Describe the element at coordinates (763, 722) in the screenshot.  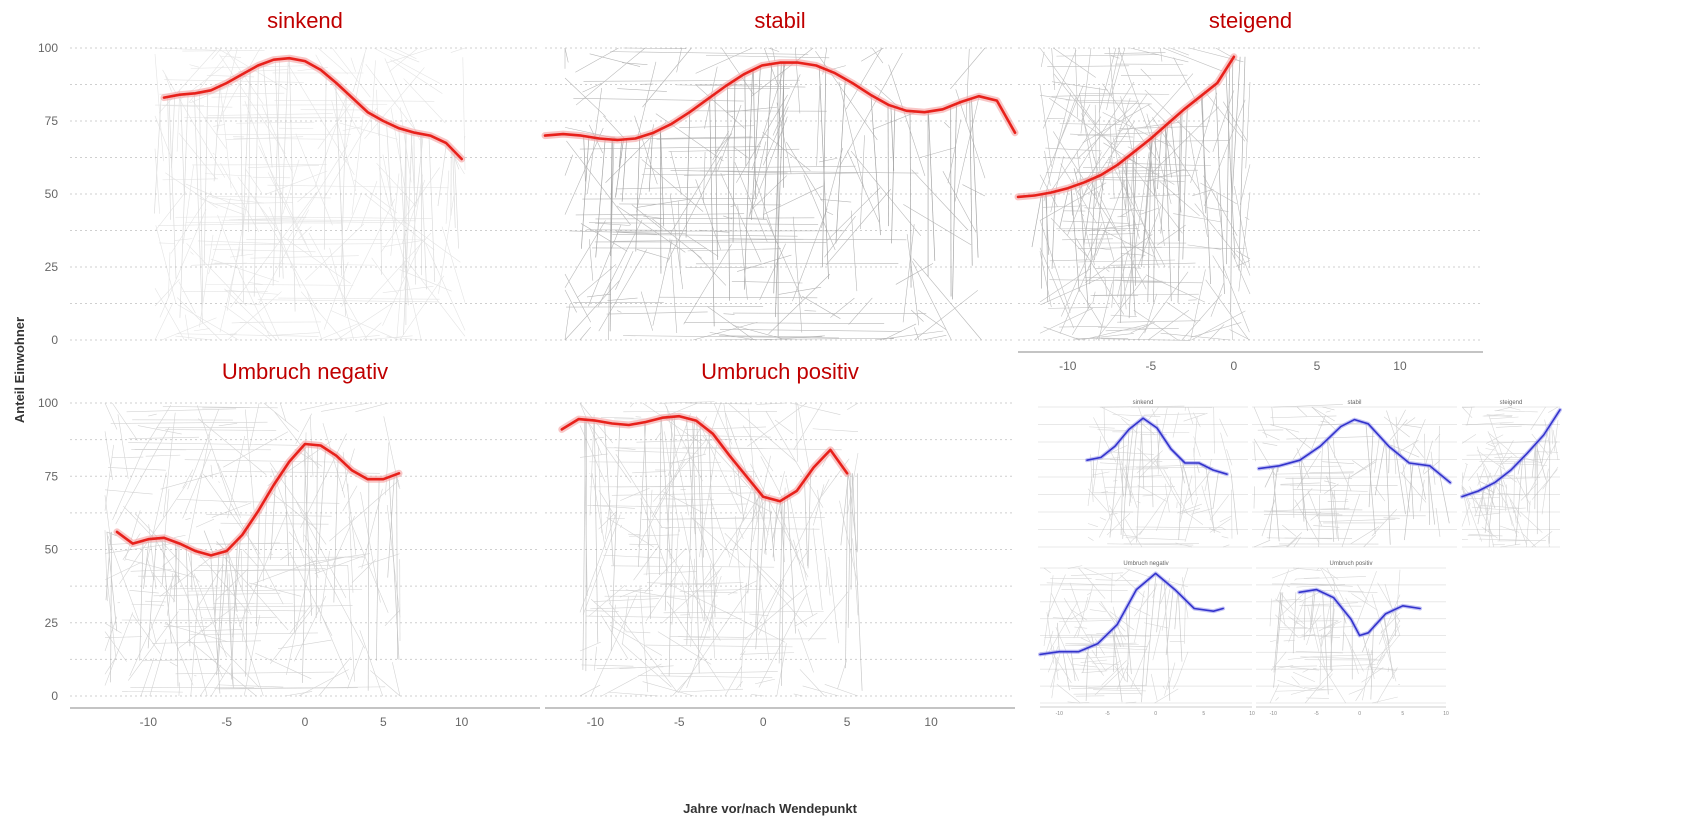
I see `x-tick-label: 0` at that location.